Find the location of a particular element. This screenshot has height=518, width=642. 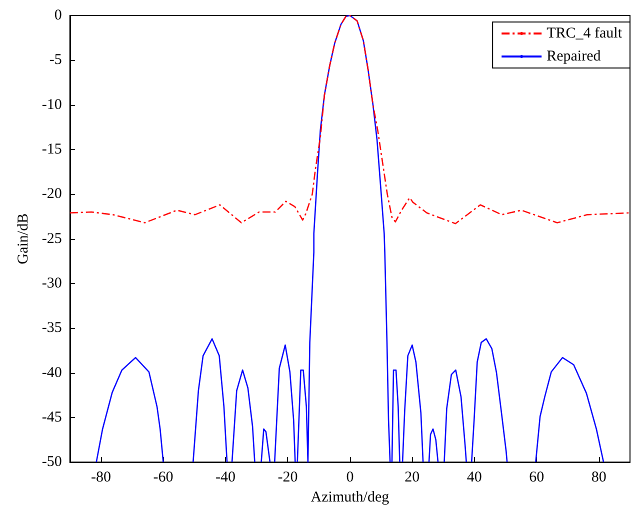

x-axis-title: Azimuth/deg is located at coordinates (350, 498).